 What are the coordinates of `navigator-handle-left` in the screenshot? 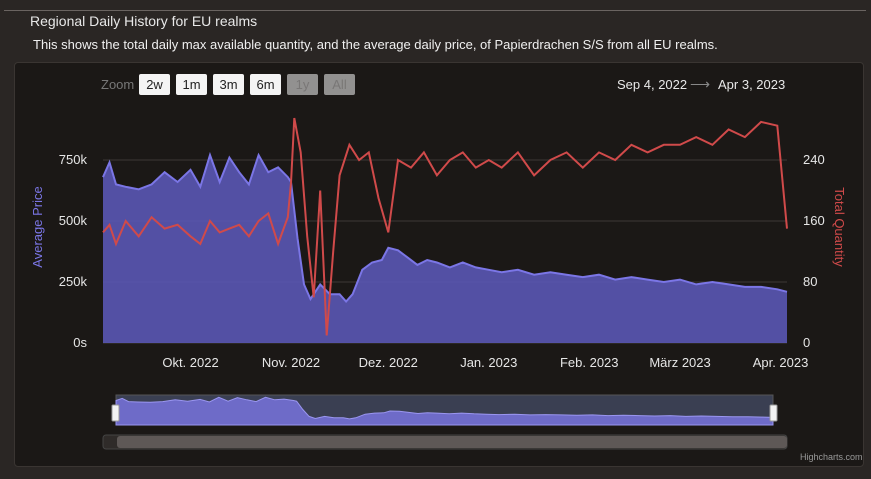 It's located at (115, 413).